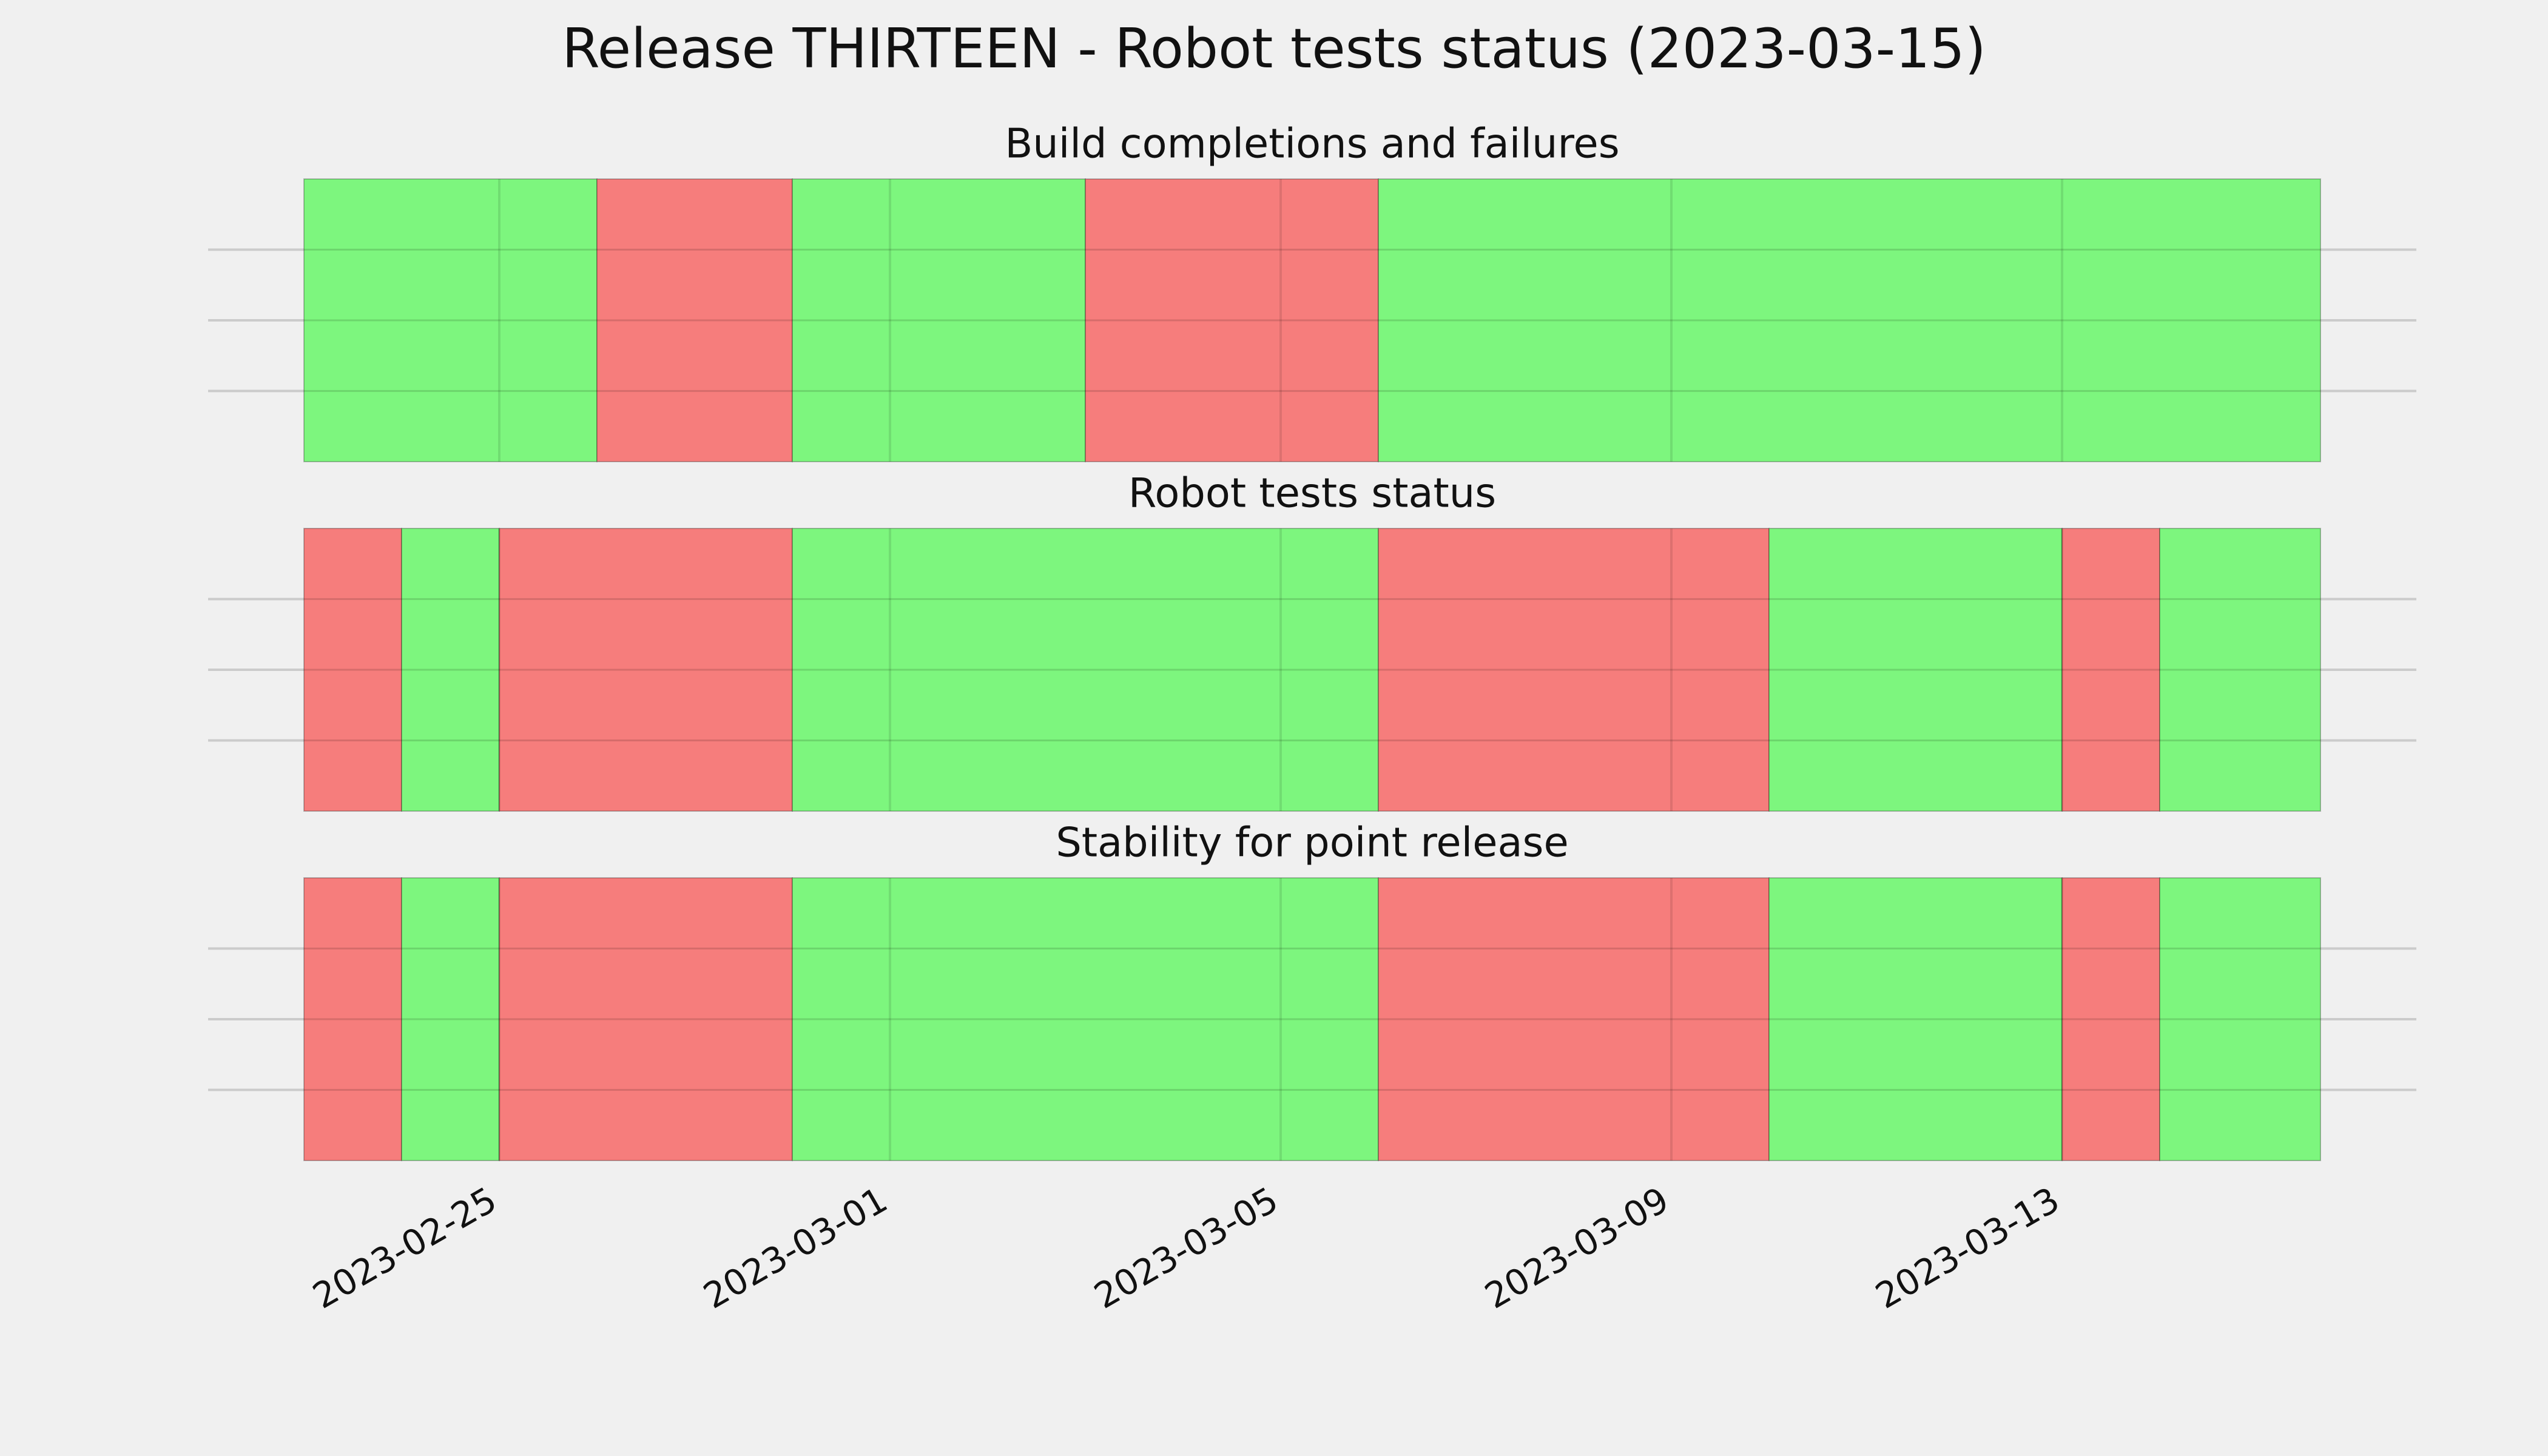  I want to click on x-tick-label: 2023-03-01, so click(795, 1247).